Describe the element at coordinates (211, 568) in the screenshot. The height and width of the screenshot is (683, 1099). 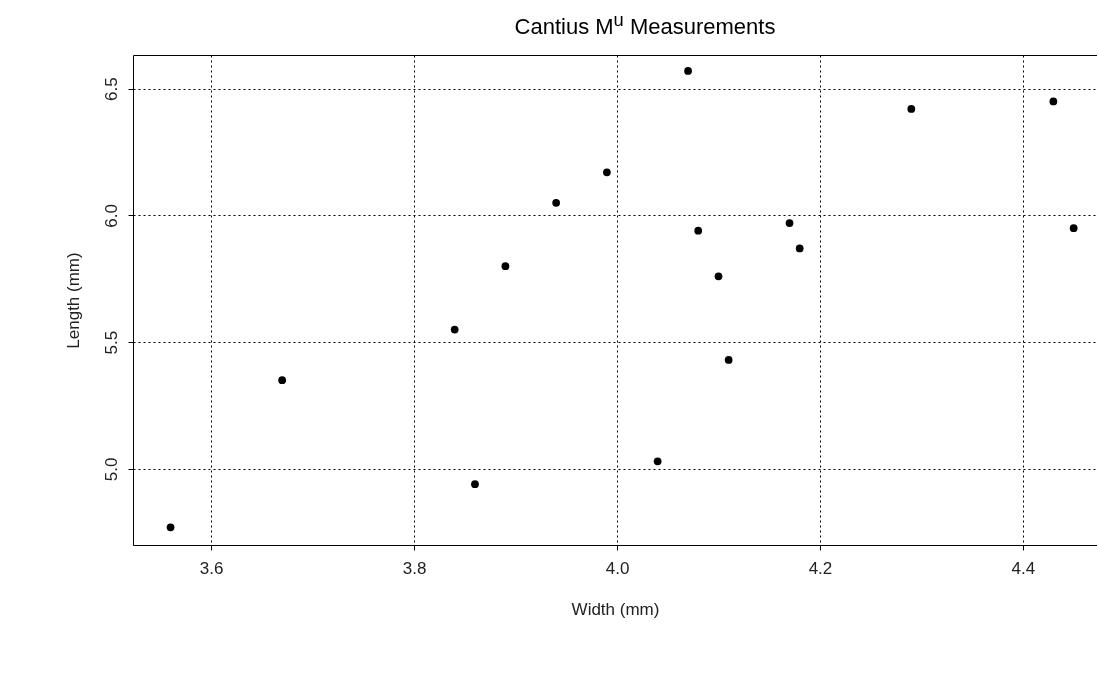
I see `x-tick-label: 3.6` at that location.